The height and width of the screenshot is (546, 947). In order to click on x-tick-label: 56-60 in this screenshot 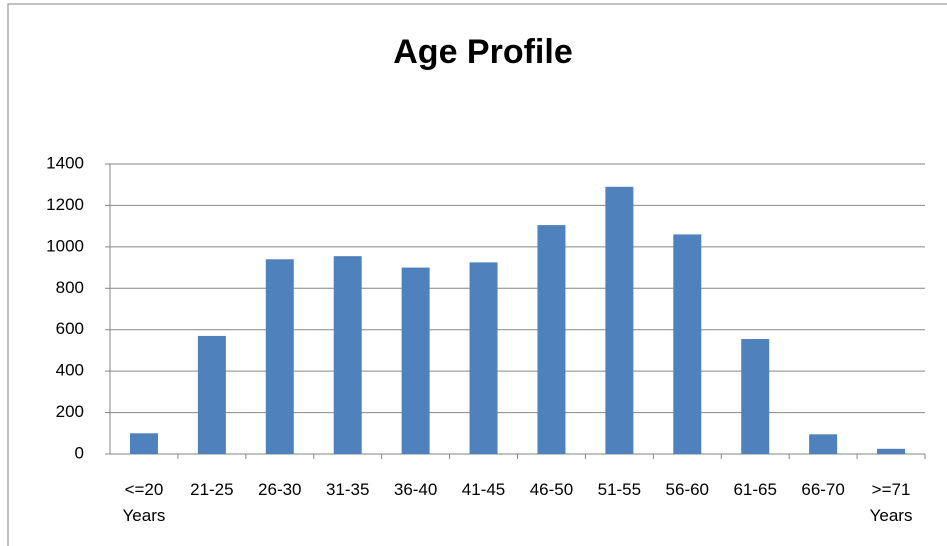, I will do `click(687, 489)`.